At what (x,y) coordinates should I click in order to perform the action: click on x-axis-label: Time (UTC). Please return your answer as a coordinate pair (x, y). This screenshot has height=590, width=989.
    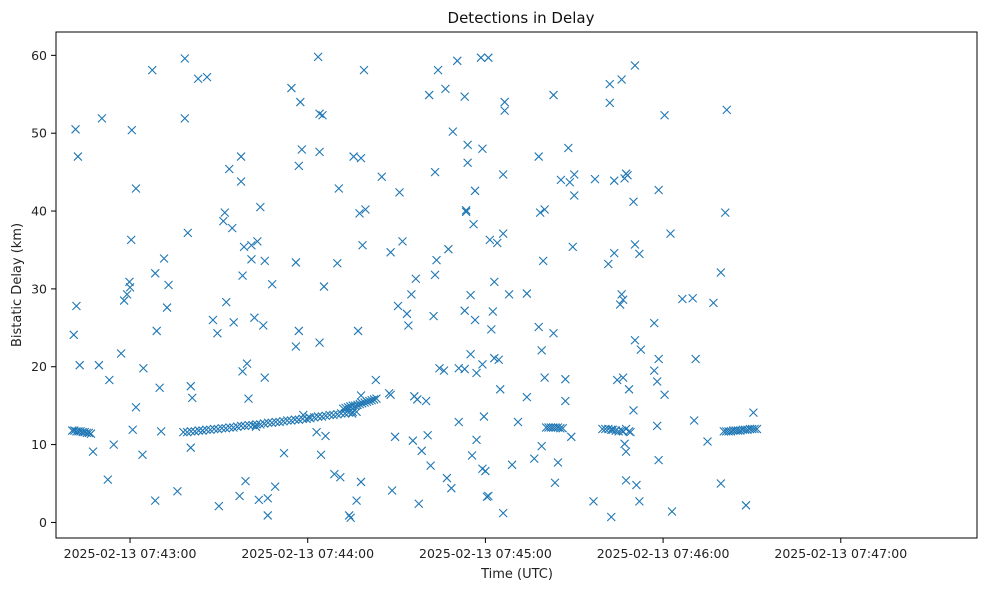
    Looking at the image, I should click on (516, 574).